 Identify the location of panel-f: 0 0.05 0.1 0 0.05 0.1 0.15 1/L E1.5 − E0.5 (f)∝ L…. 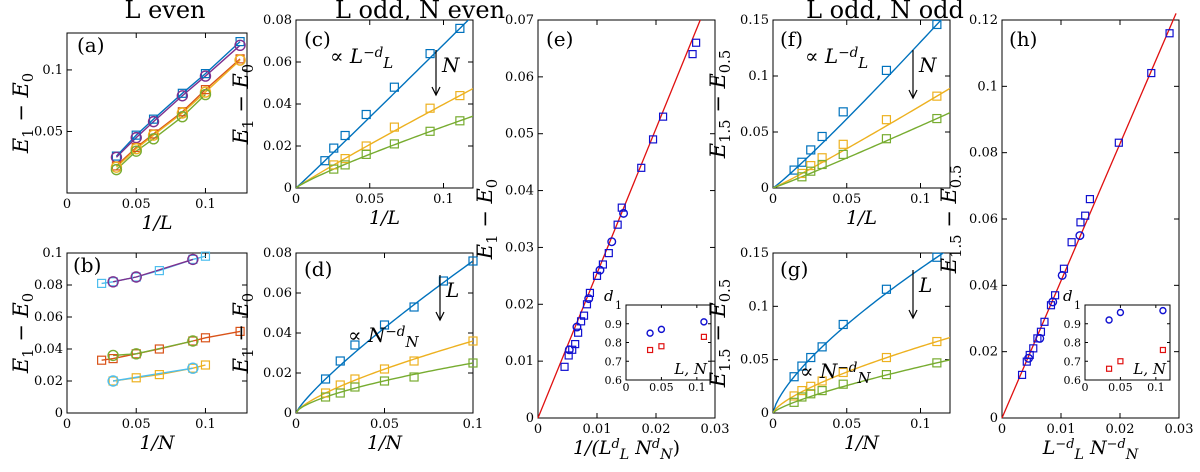
(828, 121).